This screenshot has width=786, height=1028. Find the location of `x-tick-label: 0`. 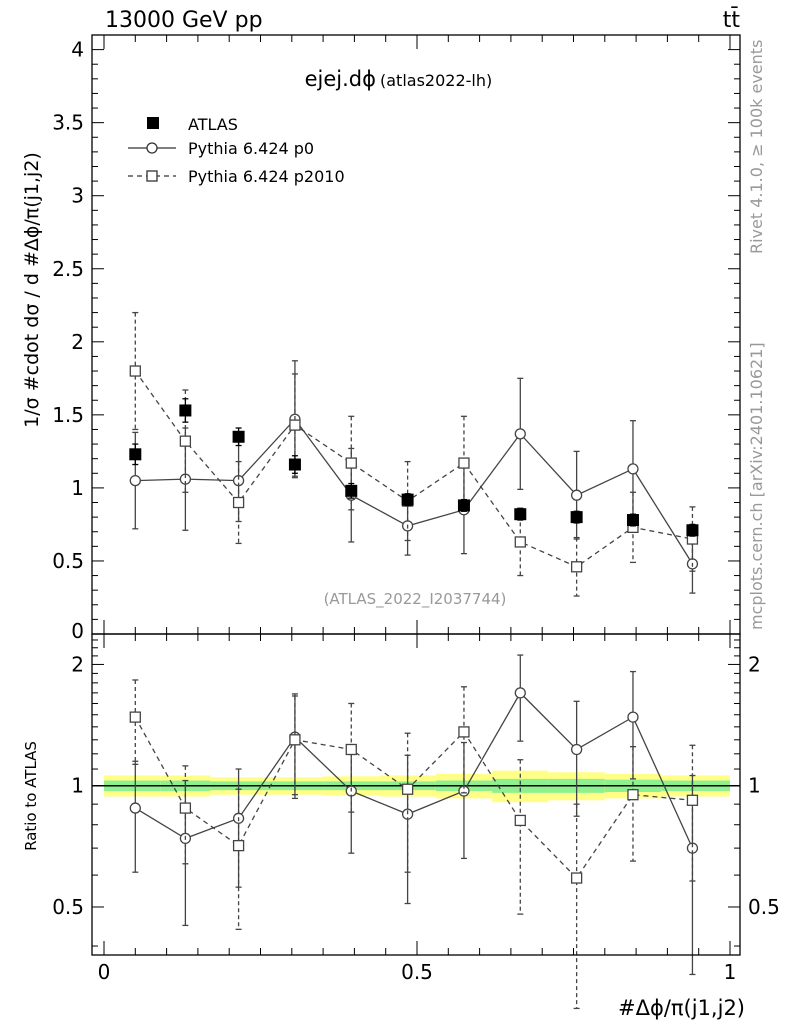

x-tick-label: 0 is located at coordinates (104, 972).